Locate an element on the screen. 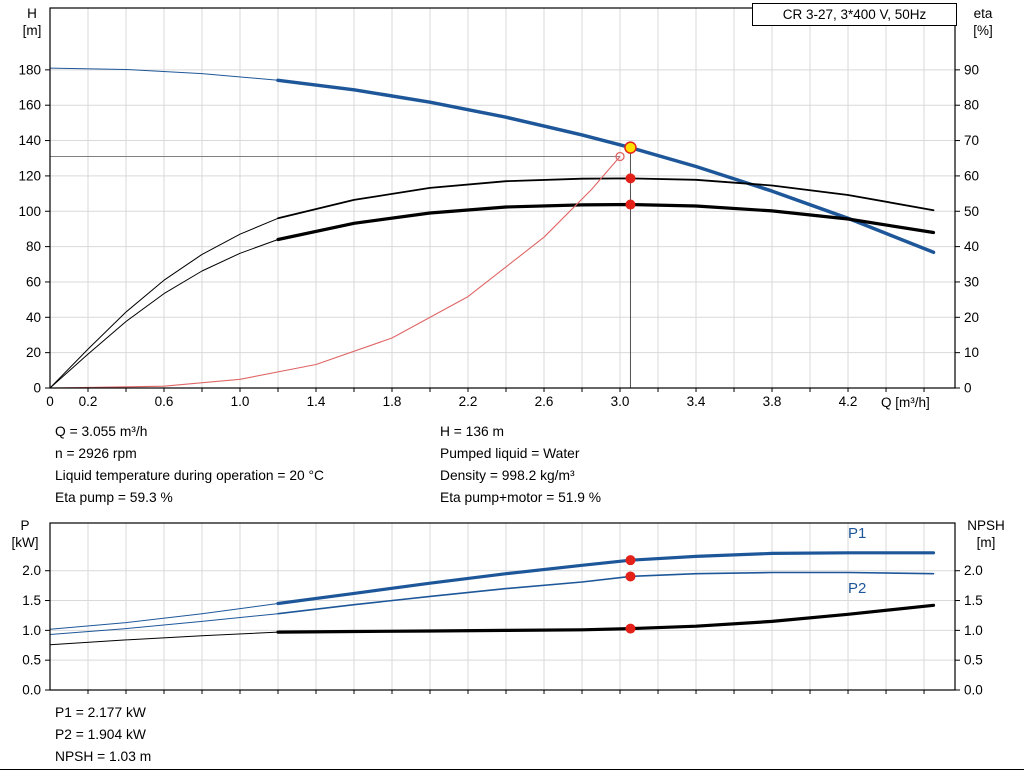 The width and height of the screenshot is (1024, 781). curve-p2 is located at coordinates (606, 593).